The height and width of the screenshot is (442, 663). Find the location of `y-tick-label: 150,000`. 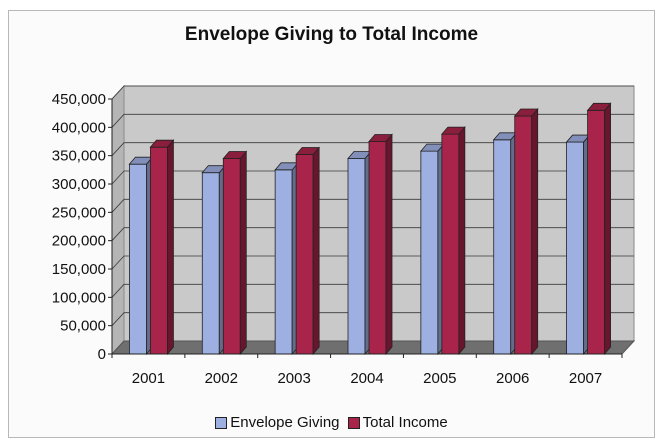

y-tick-label: 150,000 is located at coordinates (79, 269).